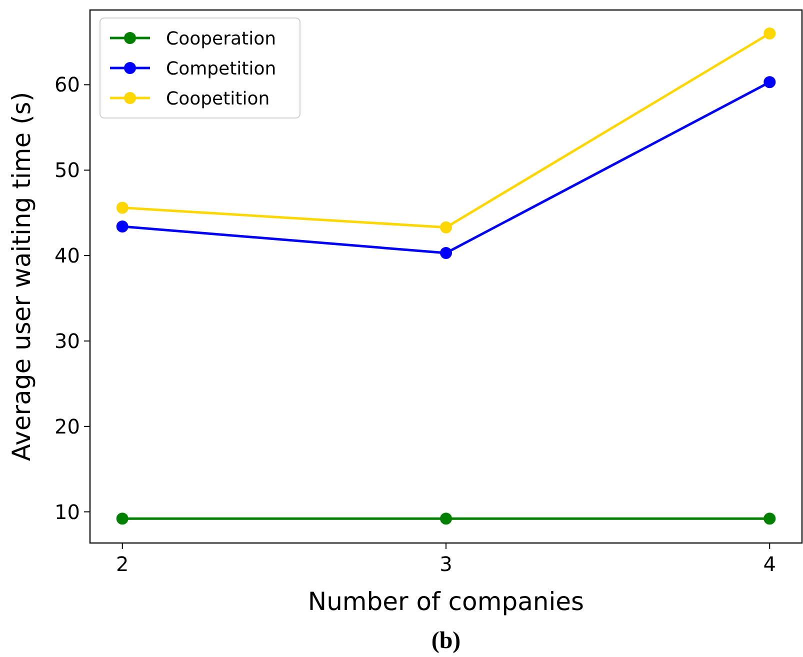 Image resolution: width=803 pixels, height=657 pixels. Describe the element at coordinates (446, 641) in the screenshot. I see `text: (b)` at that location.